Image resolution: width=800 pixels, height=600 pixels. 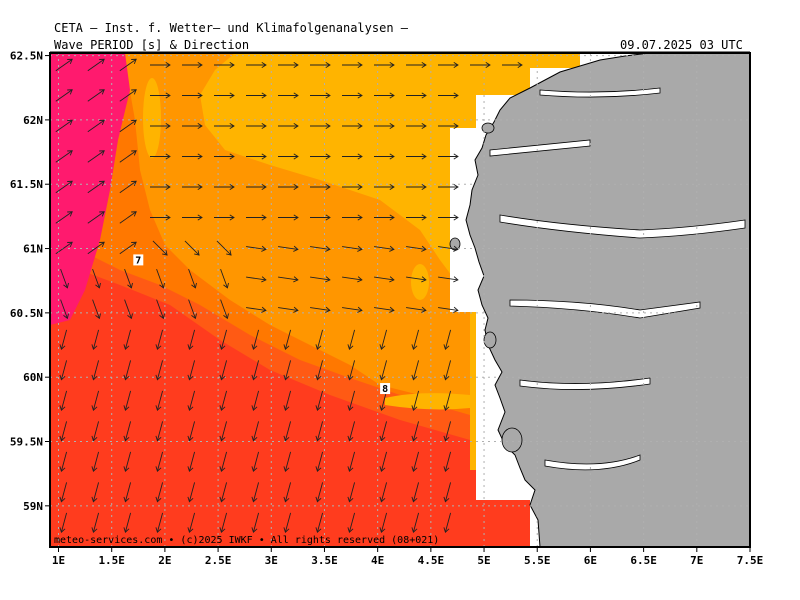 I want to click on contour-label: 7, so click(x=138, y=260).